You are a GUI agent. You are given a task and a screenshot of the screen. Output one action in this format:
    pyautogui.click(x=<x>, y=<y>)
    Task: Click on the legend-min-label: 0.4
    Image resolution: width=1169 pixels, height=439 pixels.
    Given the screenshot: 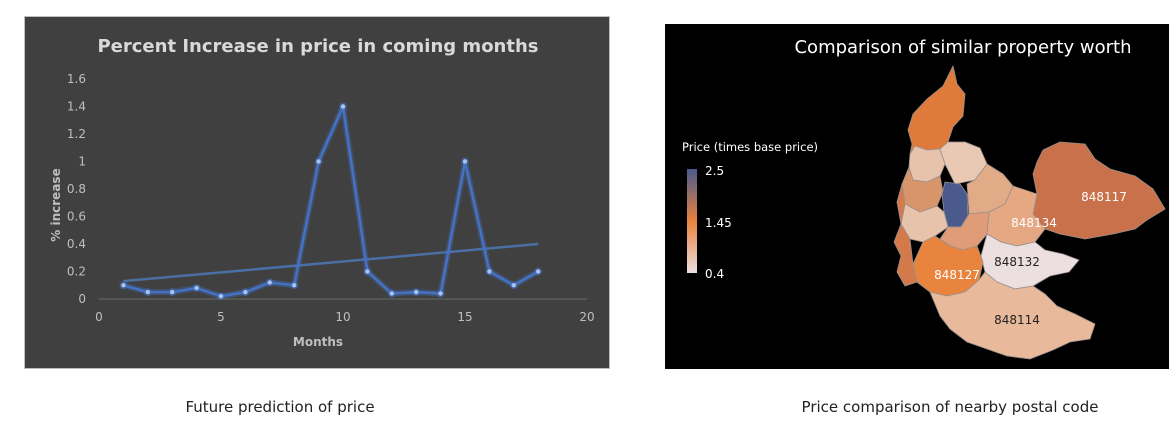 What is the action you would take?
    pyautogui.click(x=714, y=274)
    